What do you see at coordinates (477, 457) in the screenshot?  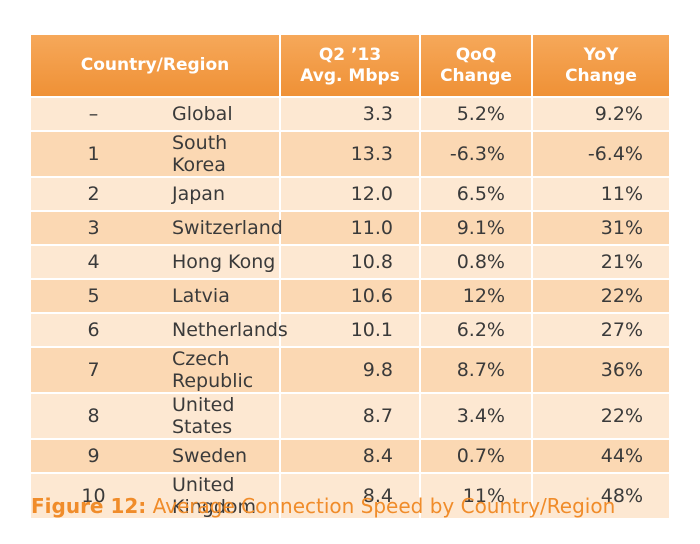 I see `qoq-change-cell: 0.7%` at bounding box center [477, 457].